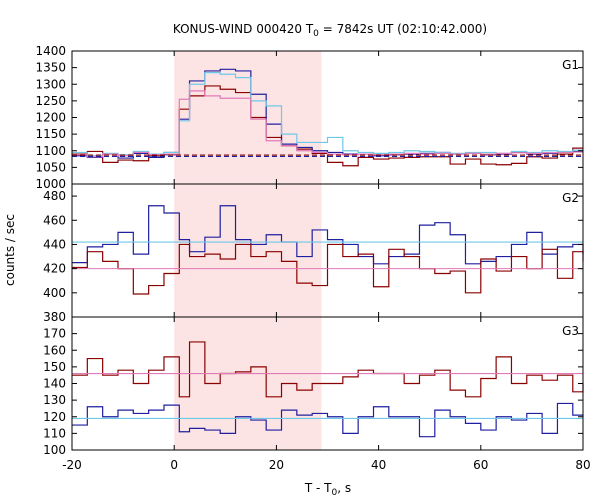 The image size is (600, 500). I want to click on x-tick-label: 60, so click(480, 465).